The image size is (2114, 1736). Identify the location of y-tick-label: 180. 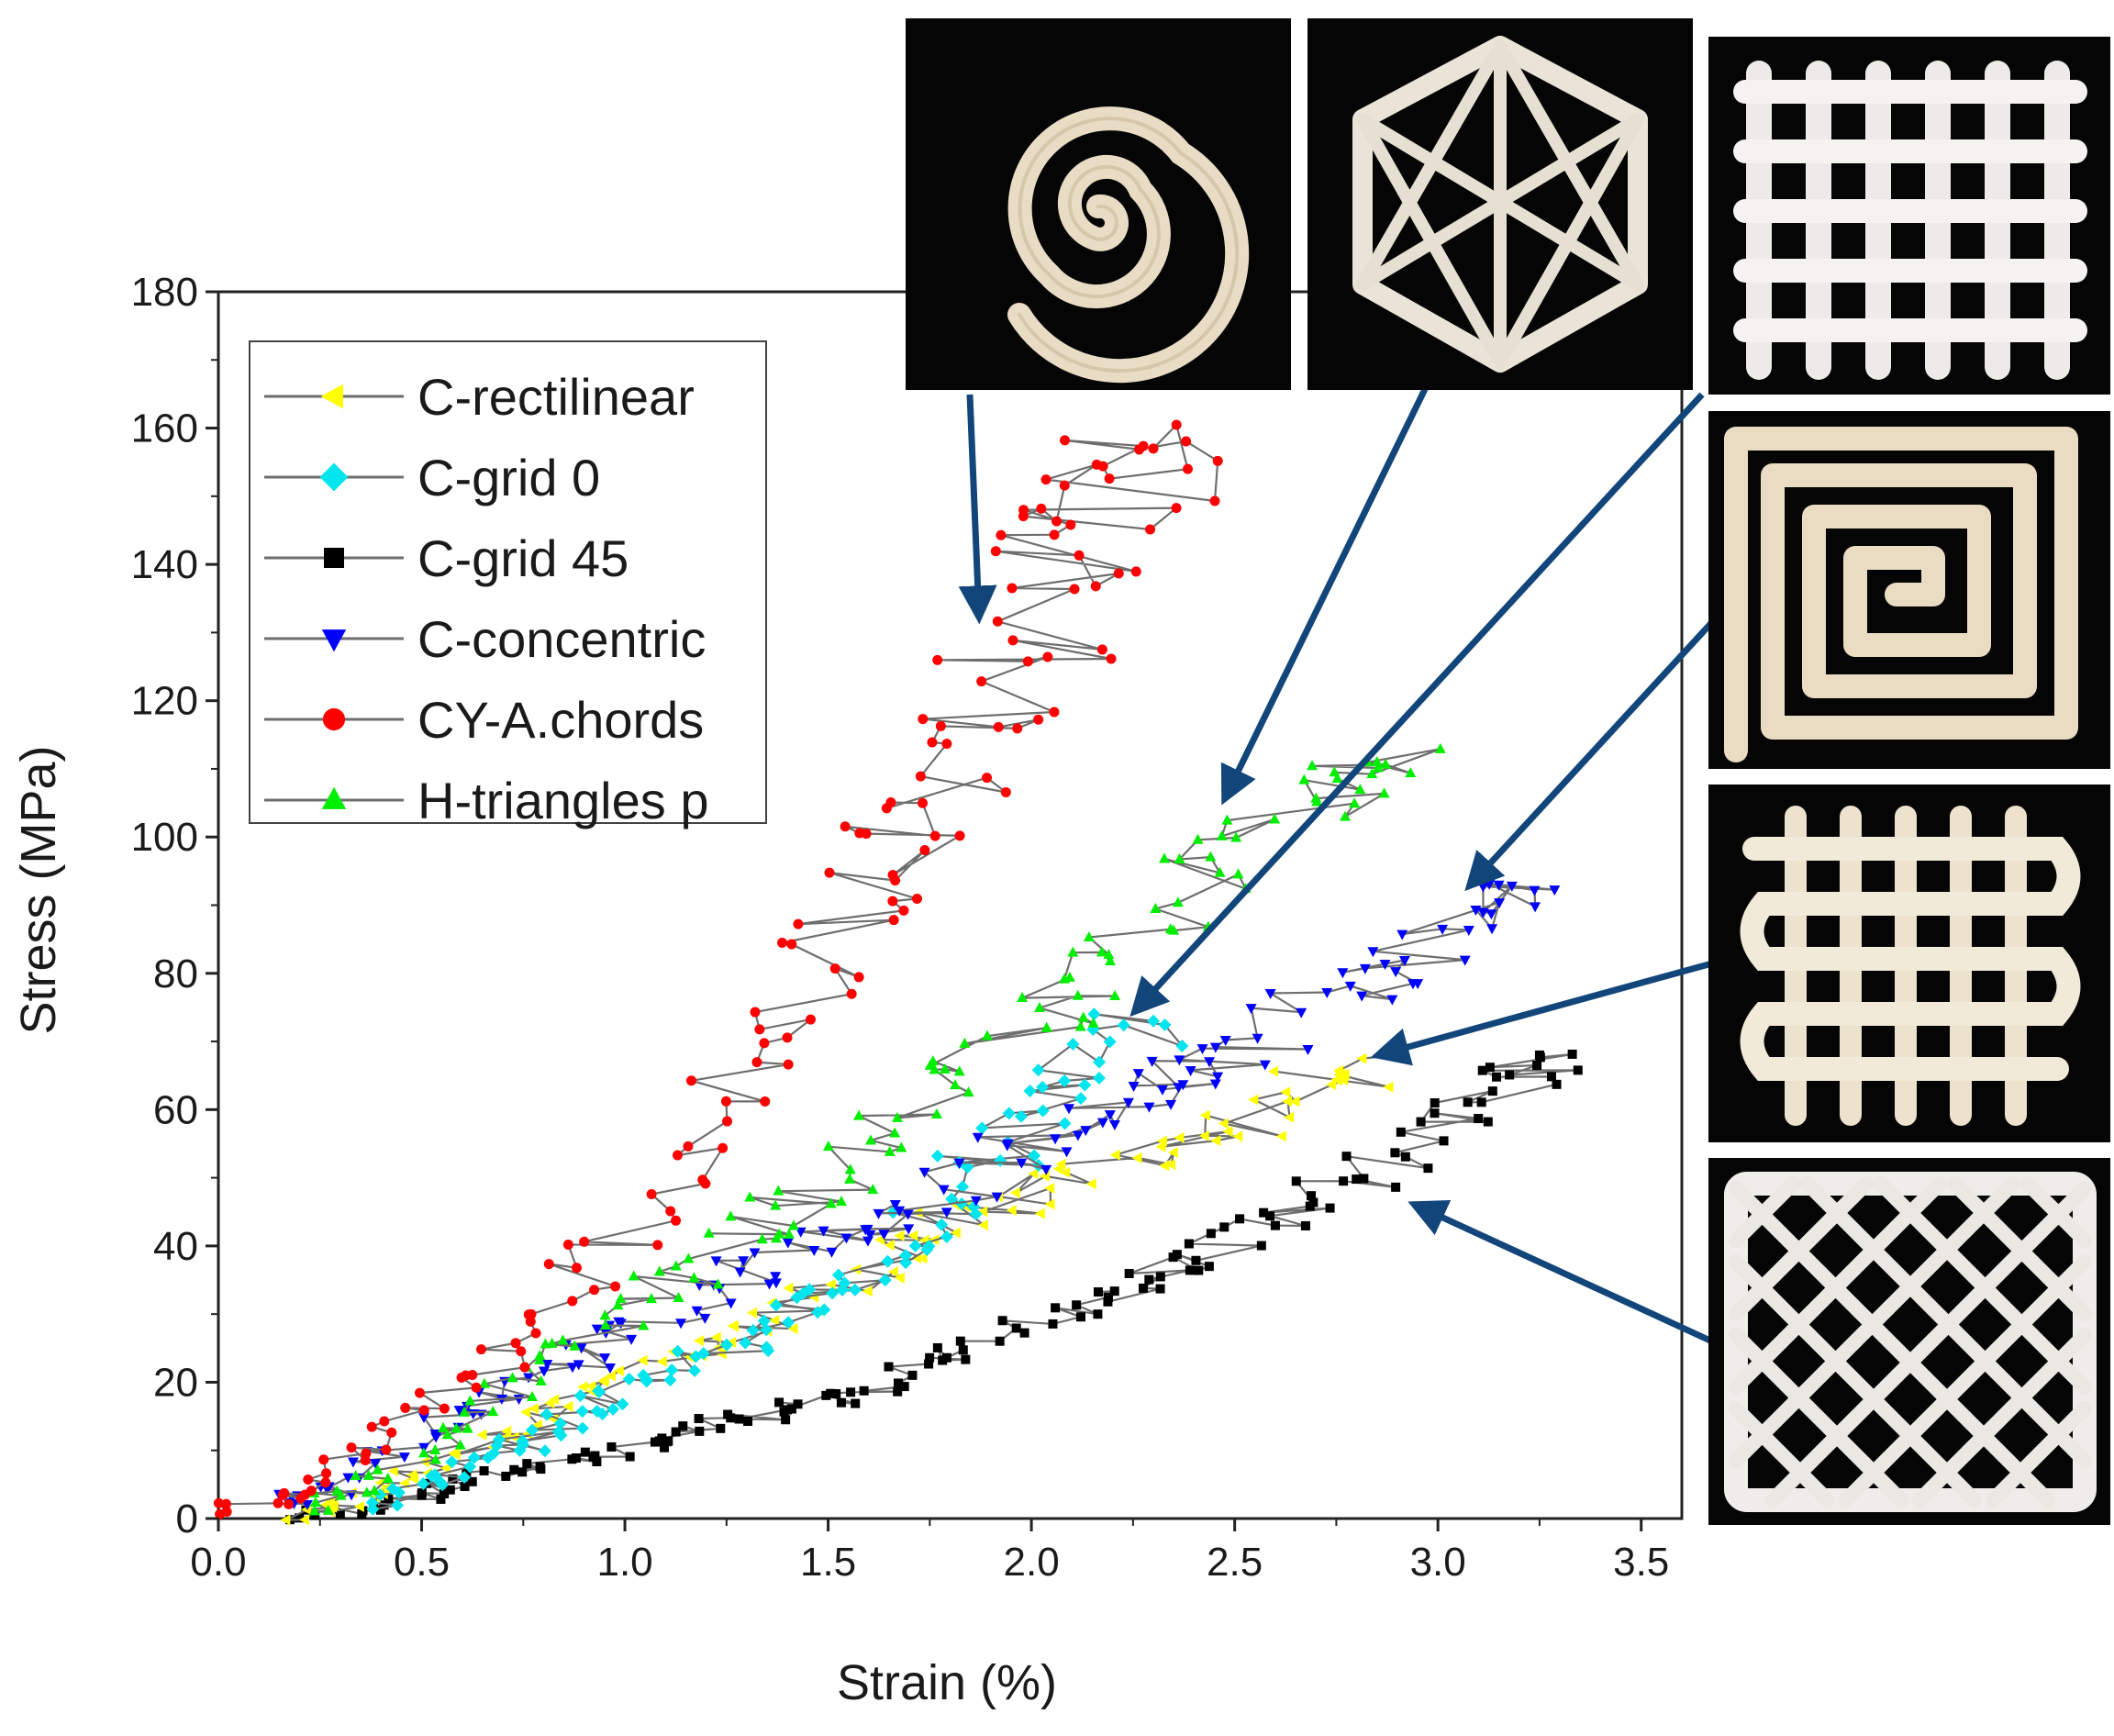
(165, 292).